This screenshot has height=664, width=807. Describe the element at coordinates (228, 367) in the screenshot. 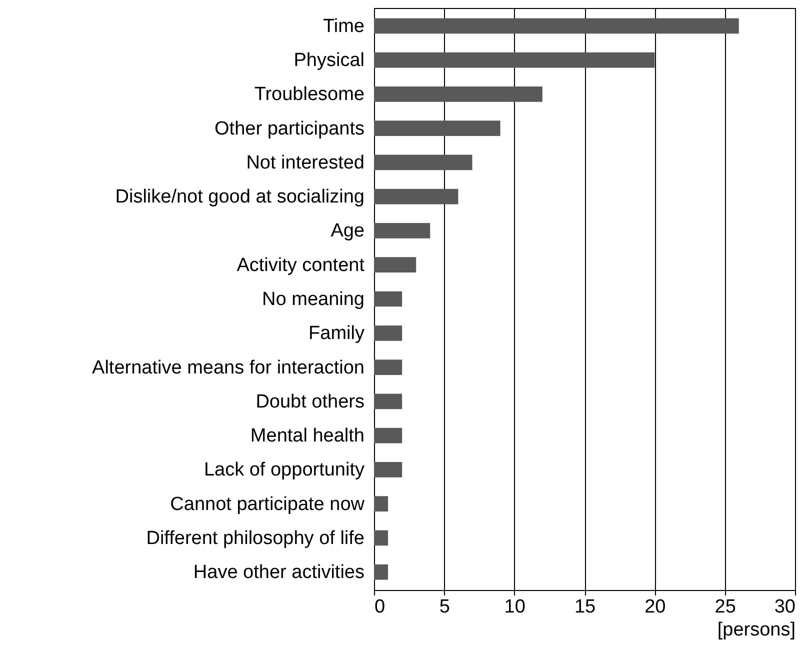

I see `y-tick-label: Alternative means for interaction` at that location.